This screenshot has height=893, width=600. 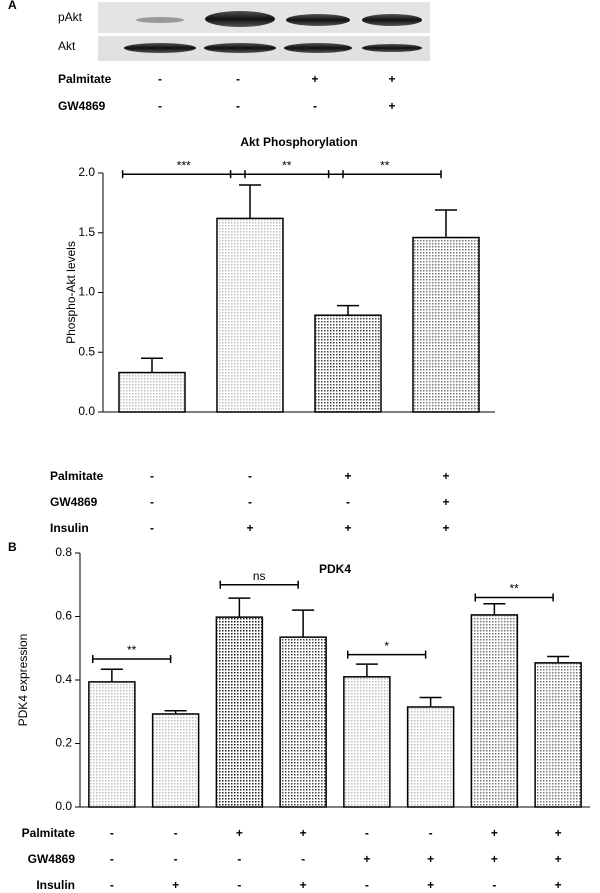 What do you see at coordinates (63, 552) in the screenshot?
I see `y-tick-label: 0.8` at bounding box center [63, 552].